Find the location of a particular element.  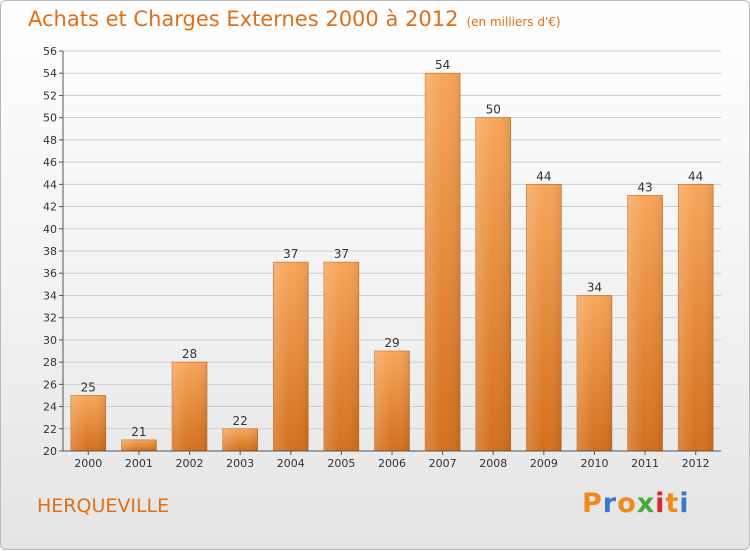

bar-shade-2005 is located at coordinates (341, 356).